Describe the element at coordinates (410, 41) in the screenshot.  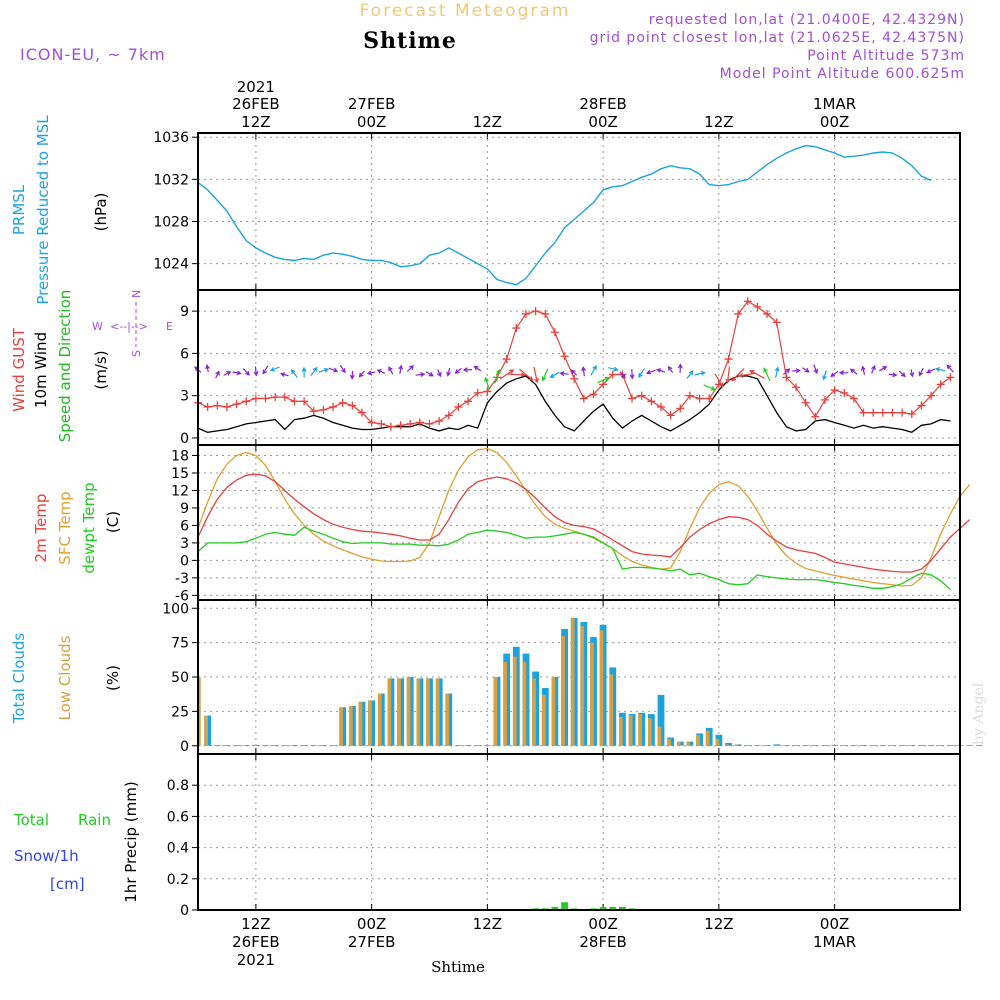
I see `header-location: Shtime` at that location.